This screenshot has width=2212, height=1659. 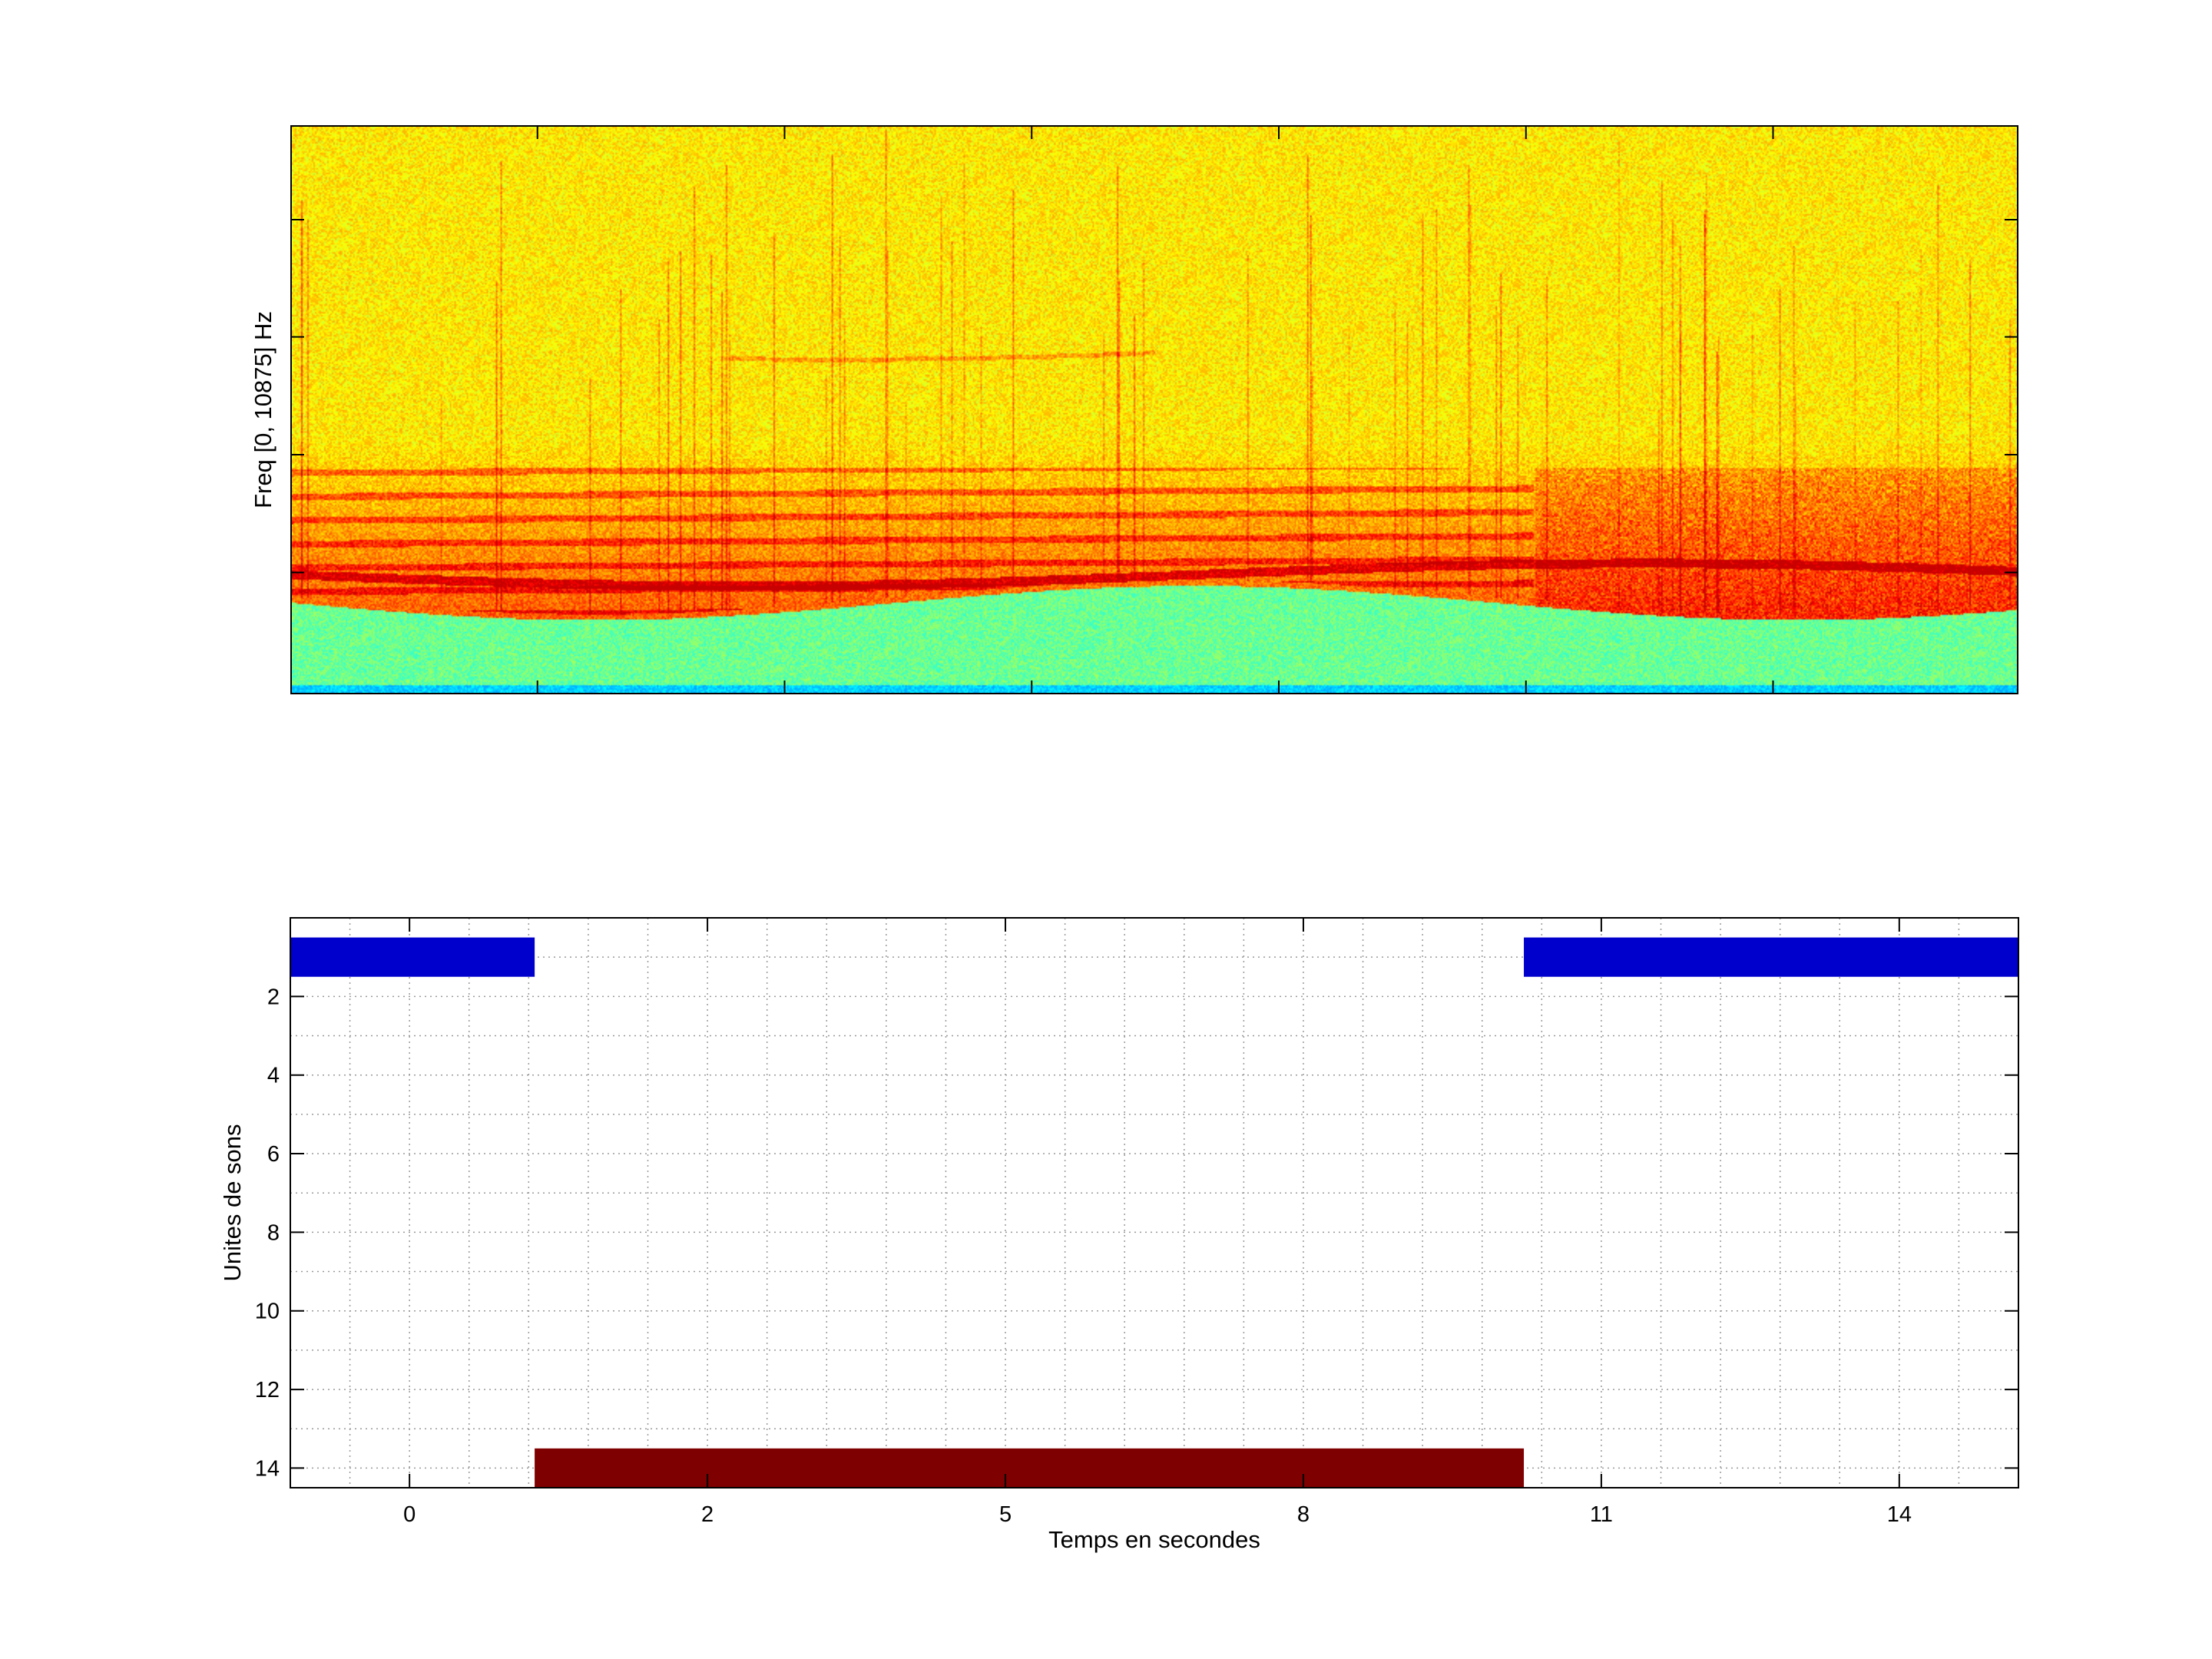 I want to click on spectrogram-y-axis-label: Freq [0, 10875] Hz, so click(x=263, y=410).